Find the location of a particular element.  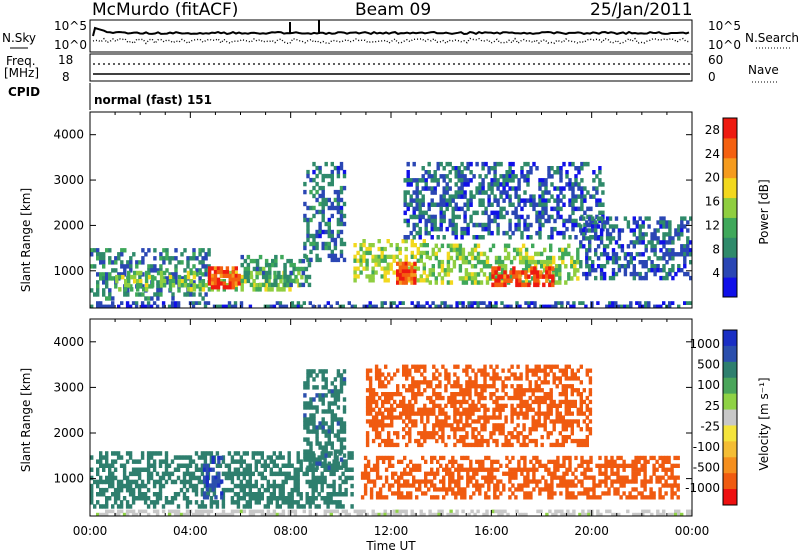

colorbar-swatch is located at coordinates (730, 449).